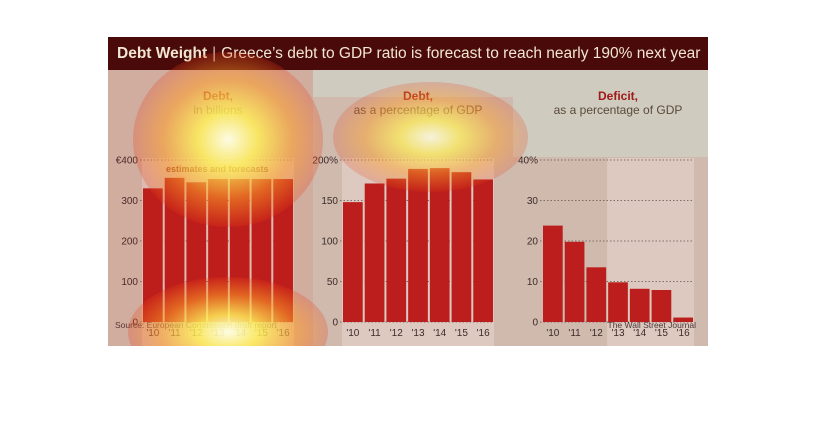  Describe the element at coordinates (196, 325) in the screenshot. I see `source-note: Source: European Commission draft report` at that location.